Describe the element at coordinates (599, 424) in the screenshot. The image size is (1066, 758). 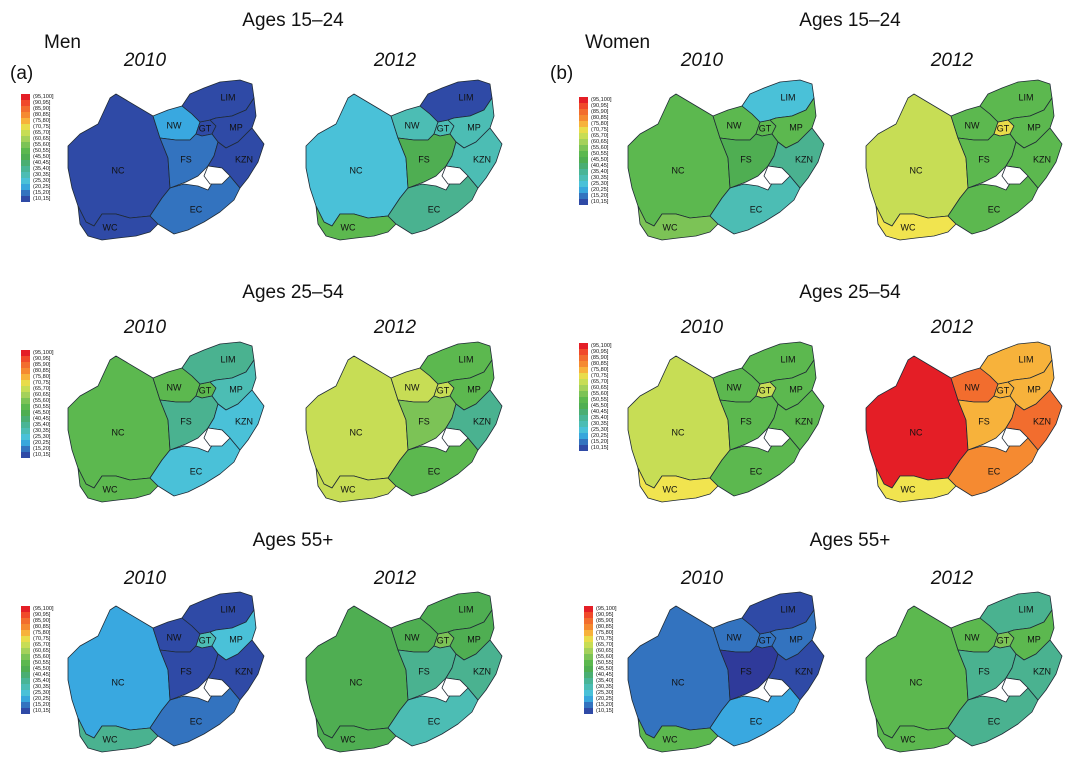
I see `legend-row: (30,35]` at that location.